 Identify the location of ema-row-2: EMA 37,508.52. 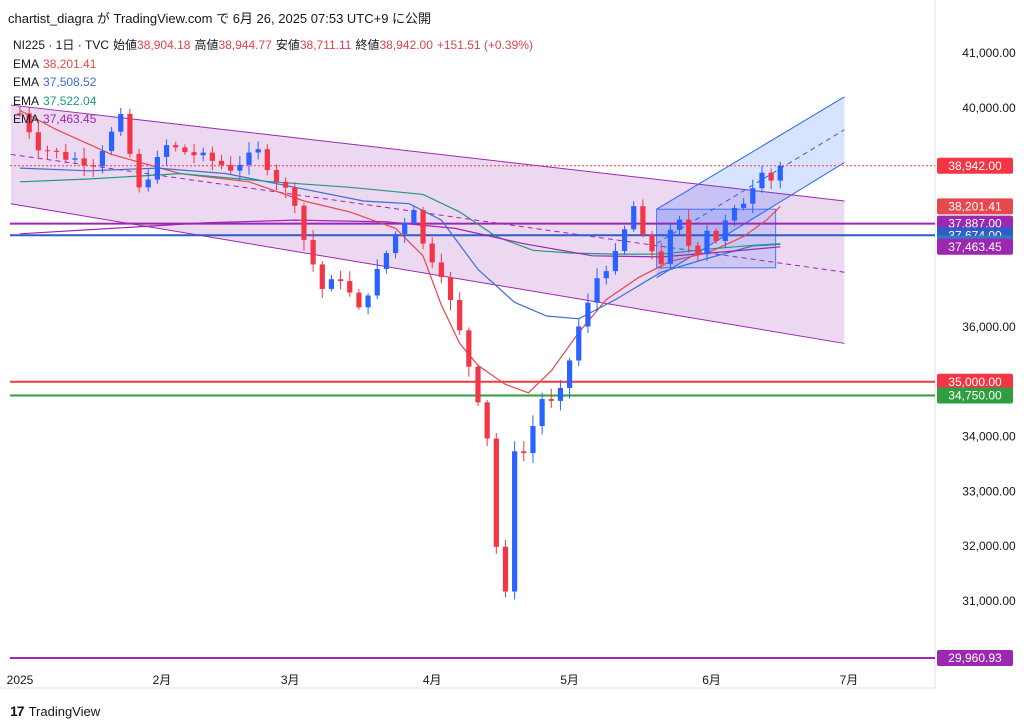
(275, 82).